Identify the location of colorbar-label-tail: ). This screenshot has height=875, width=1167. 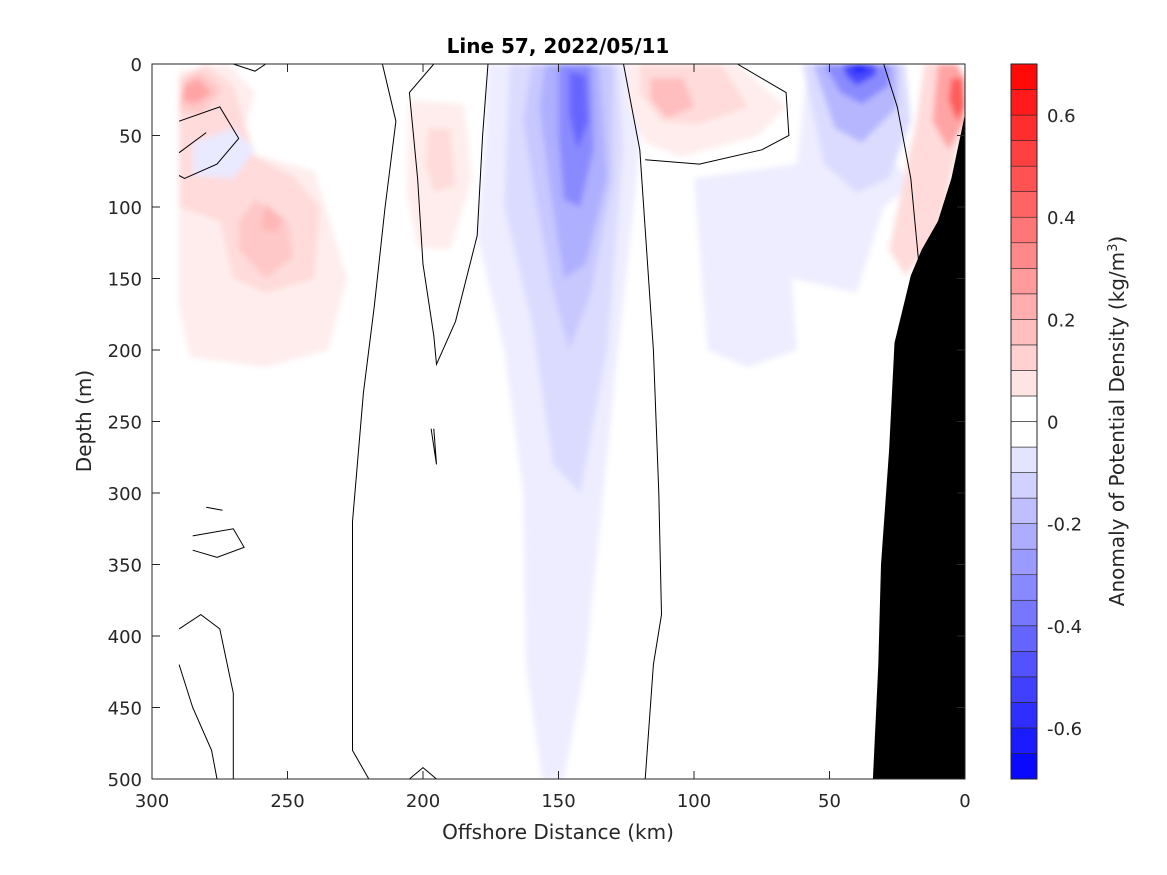
(1117, 240).